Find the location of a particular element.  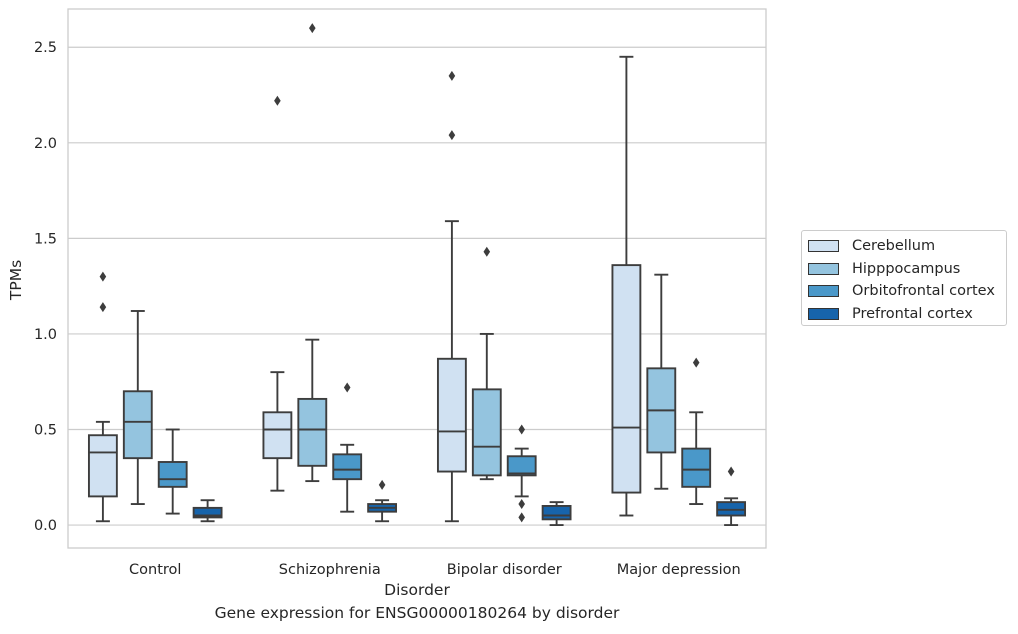

y-axis-label: TPMs is located at coordinates (16, 280).